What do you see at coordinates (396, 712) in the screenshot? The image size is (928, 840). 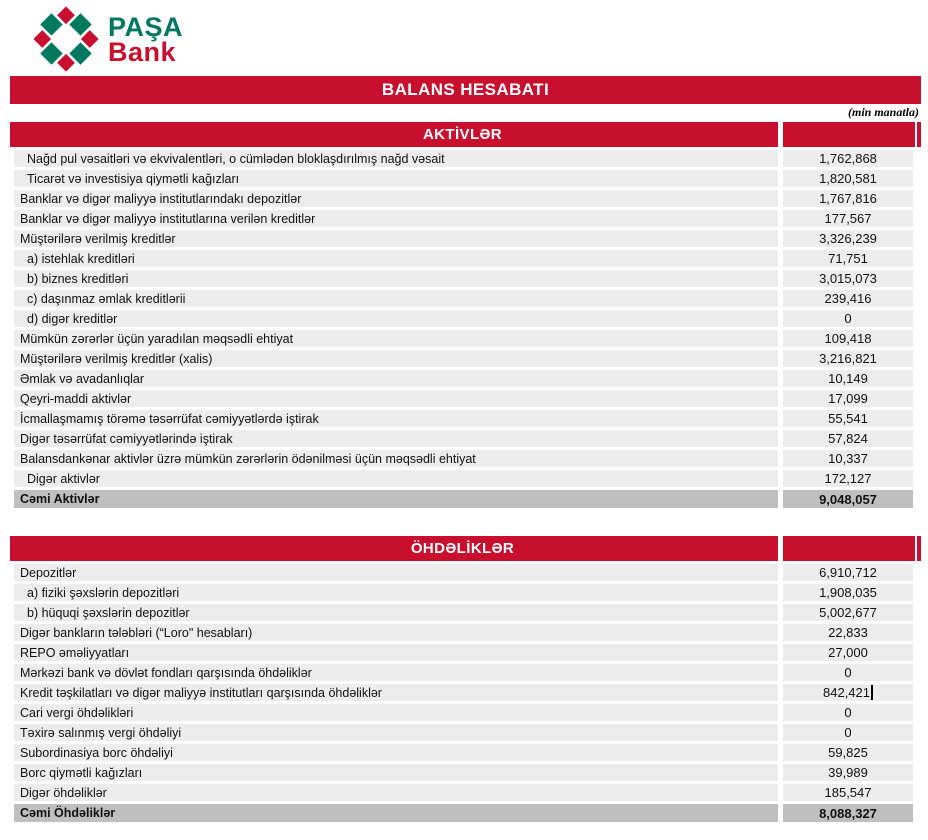 I see `row-label: Cari vergi öhdəlikləri` at bounding box center [396, 712].